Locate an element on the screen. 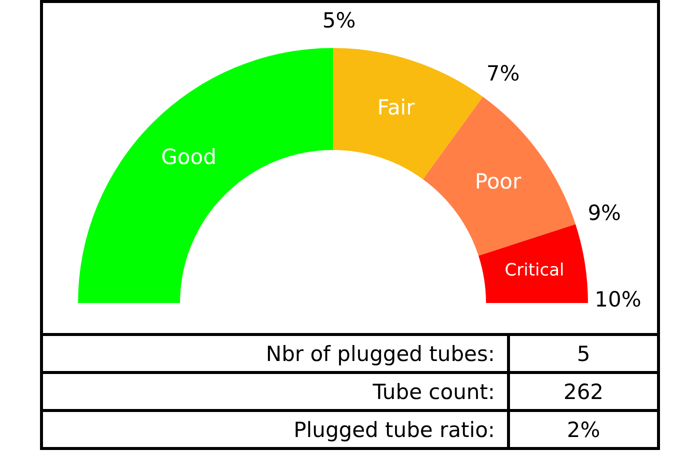  text: 262 is located at coordinates (582, 391).